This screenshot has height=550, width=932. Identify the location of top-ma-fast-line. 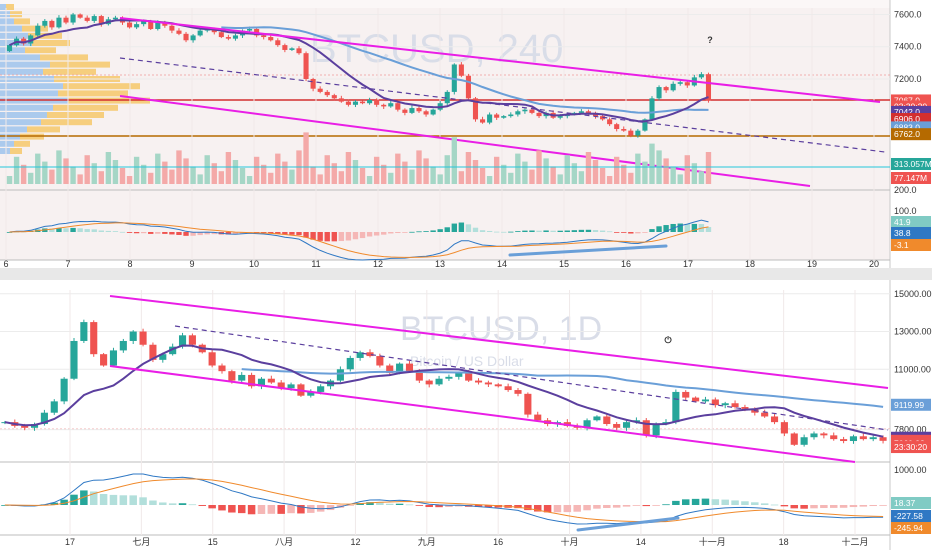
(359, 71).